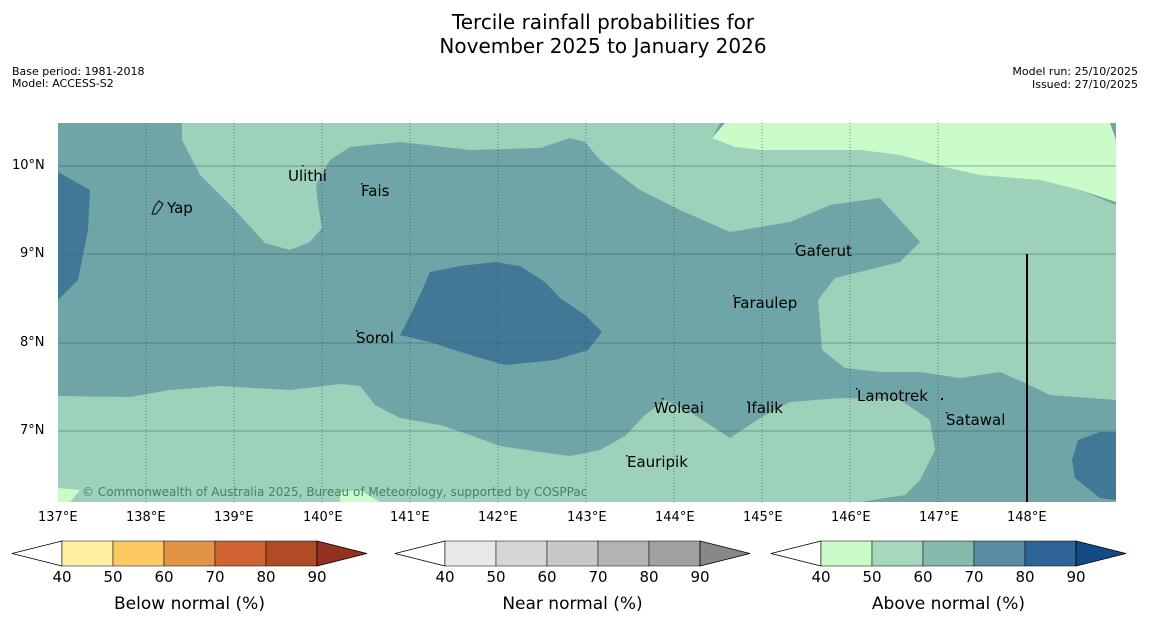  What do you see at coordinates (32, 253) in the screenshot?
I see `lat-tick-9n: 9°N` at bounding box center [32, 253].